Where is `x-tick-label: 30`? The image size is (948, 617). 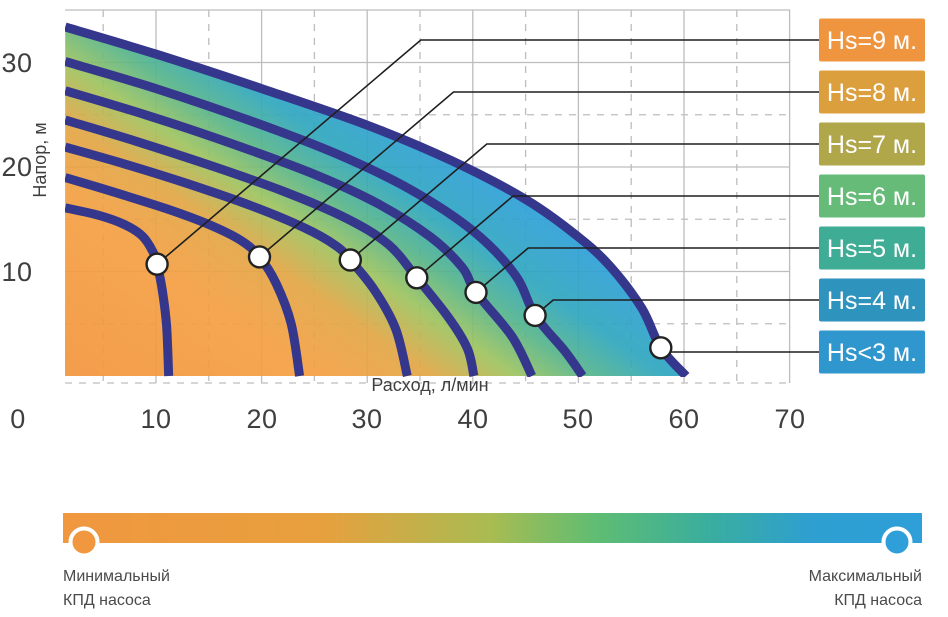
x-tick-label: 30 is located at coordinates (366, 419).